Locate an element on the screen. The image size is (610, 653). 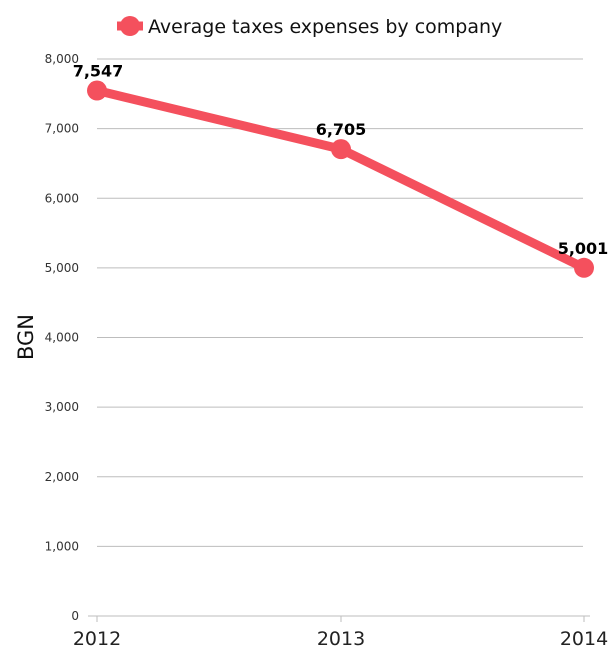
y-axis-title: BGN is located at coordinates (26, 337).